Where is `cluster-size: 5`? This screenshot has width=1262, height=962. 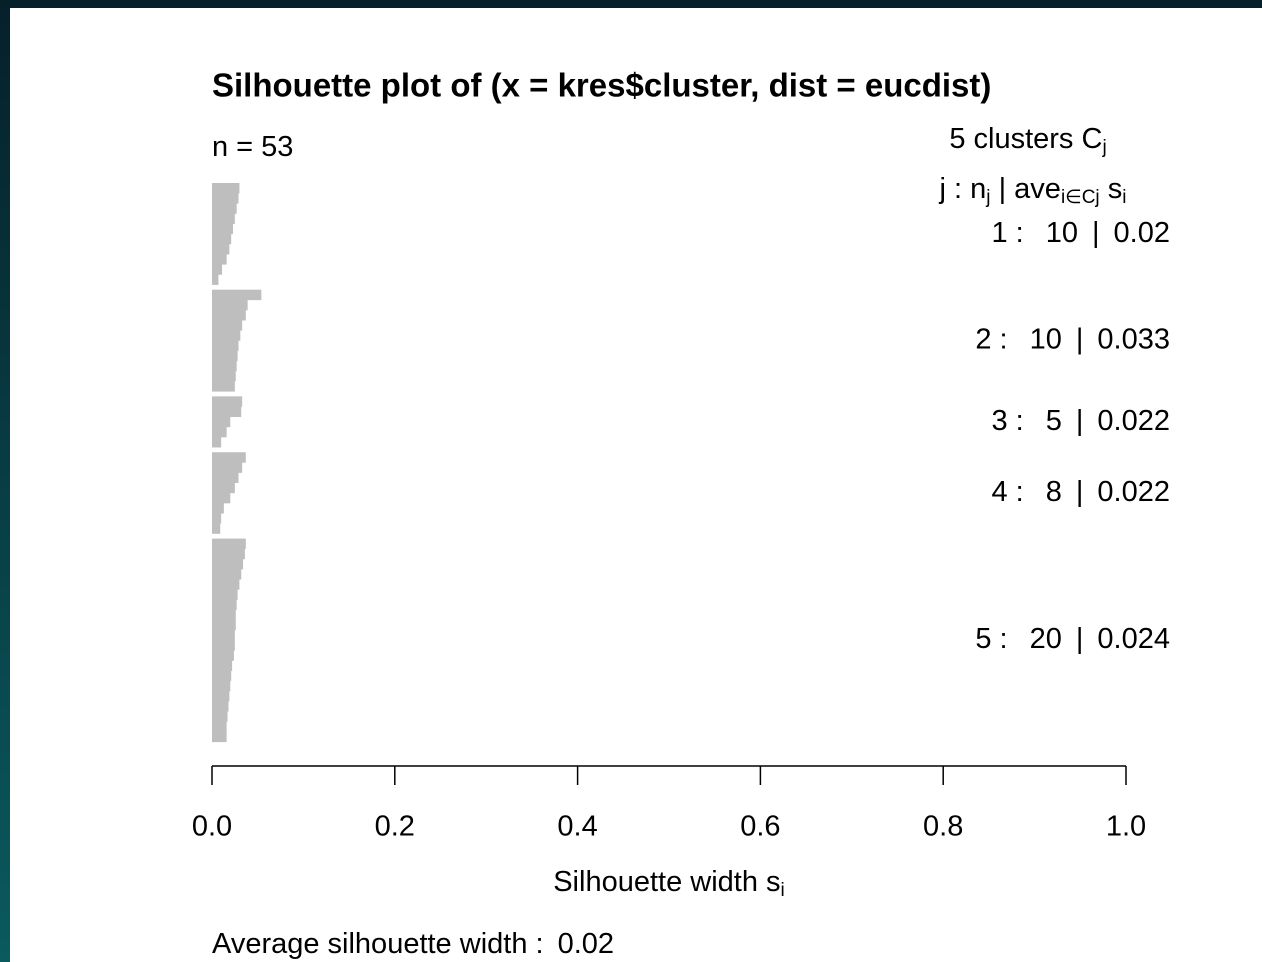 cluster-size: 5 is located at coordinates (1054, 420).